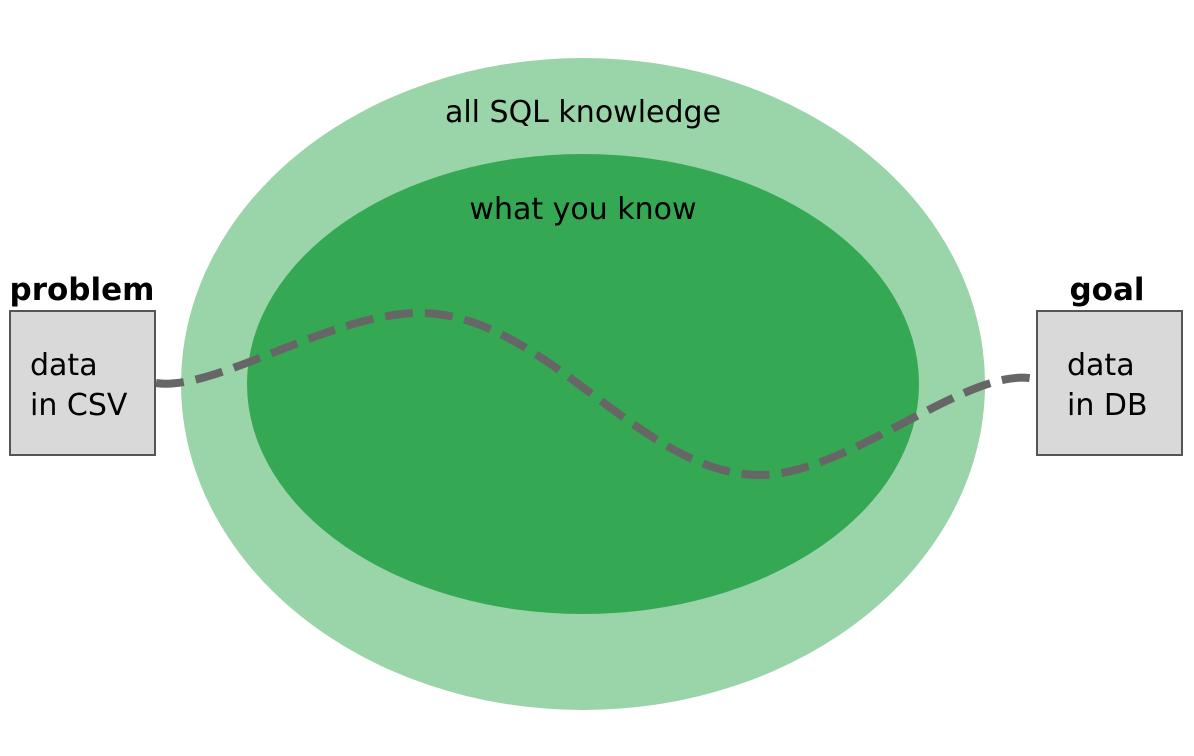 This screenshot has height=756, width=1194. I want to click on data-in-db-box, so click(1109, 383).